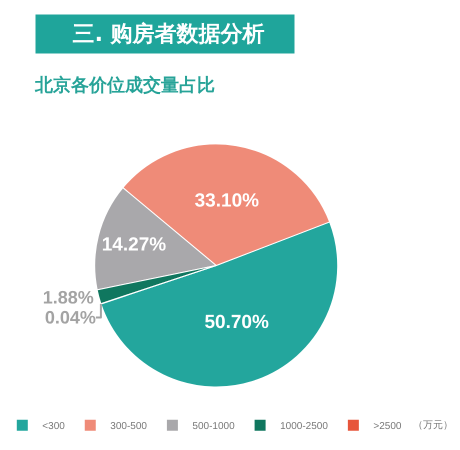 The width and height of the screenshot is (460, 450). Describe the element at coordinates (129, 426) in the screenshot. I see `legend-label: 300-500` at that location.